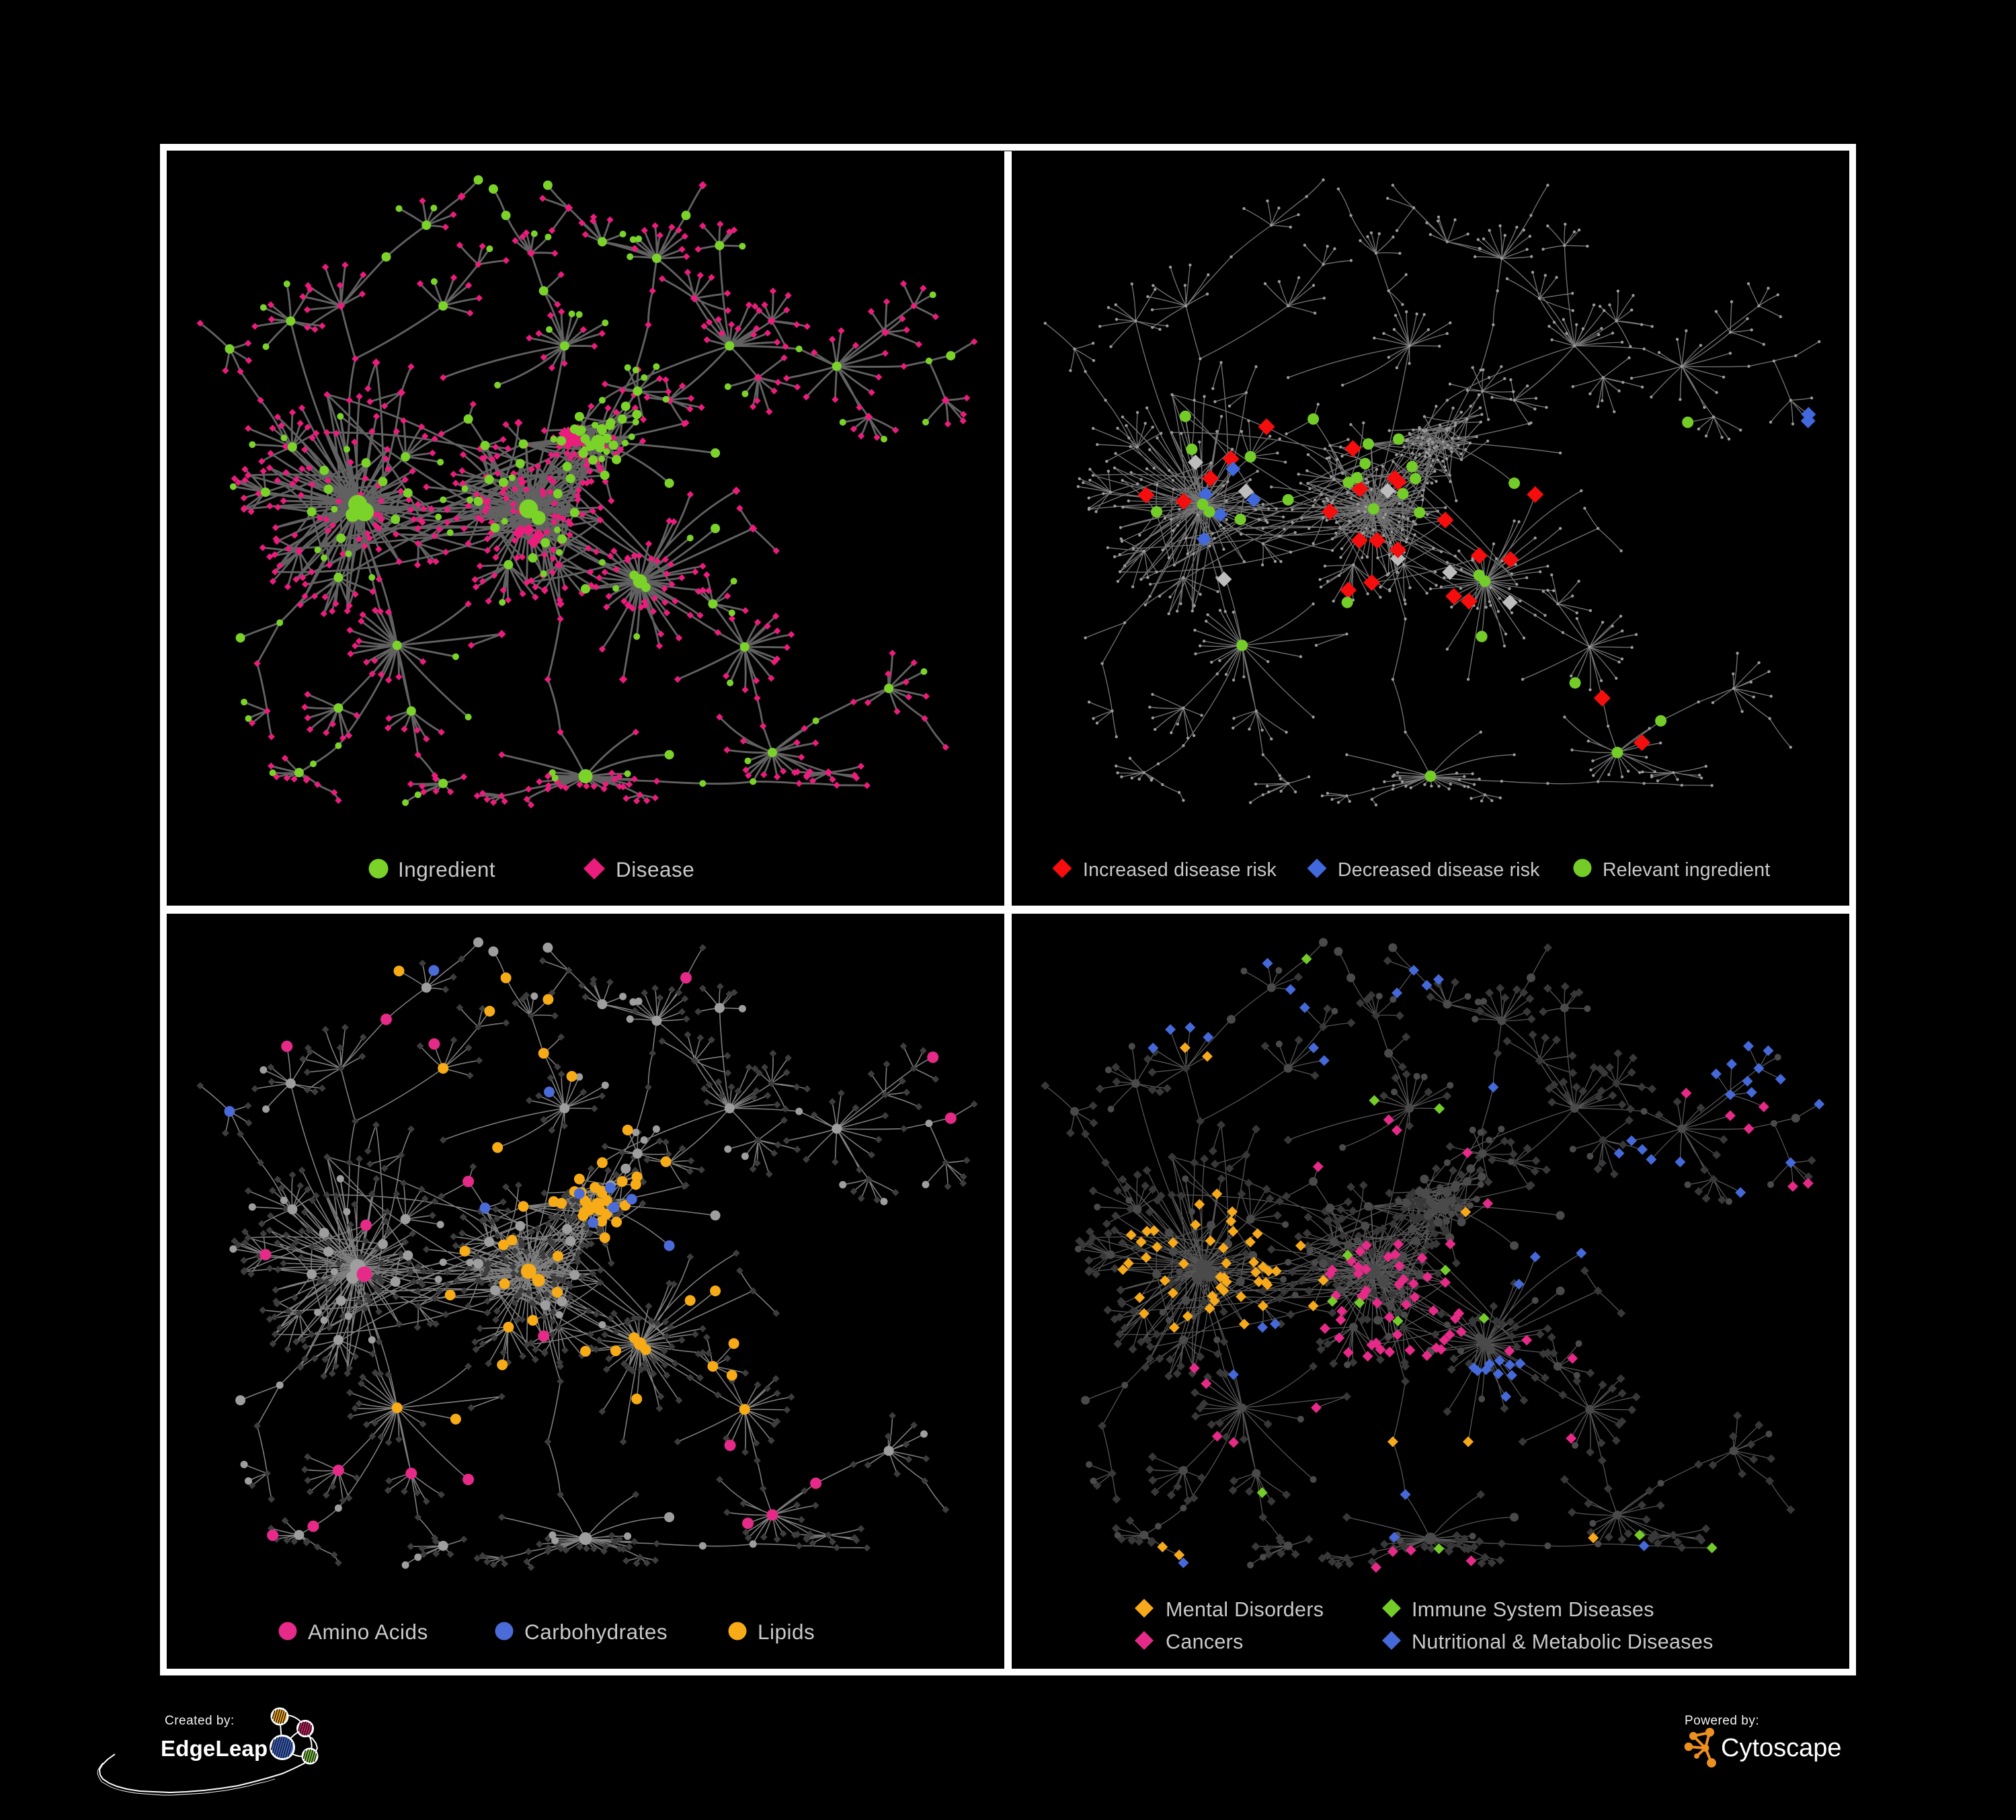 The width and height of the screenshot is (2016, 1820). I want to click on svg-text: Powered by:, so click(1722, 1721).